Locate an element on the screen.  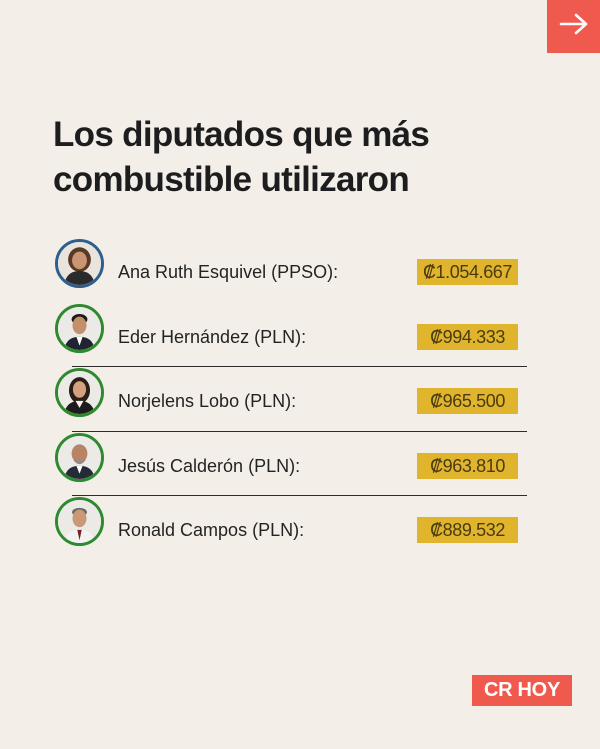
fuel-amount: ₡1.054.667 is located at coordinates (467, 272).